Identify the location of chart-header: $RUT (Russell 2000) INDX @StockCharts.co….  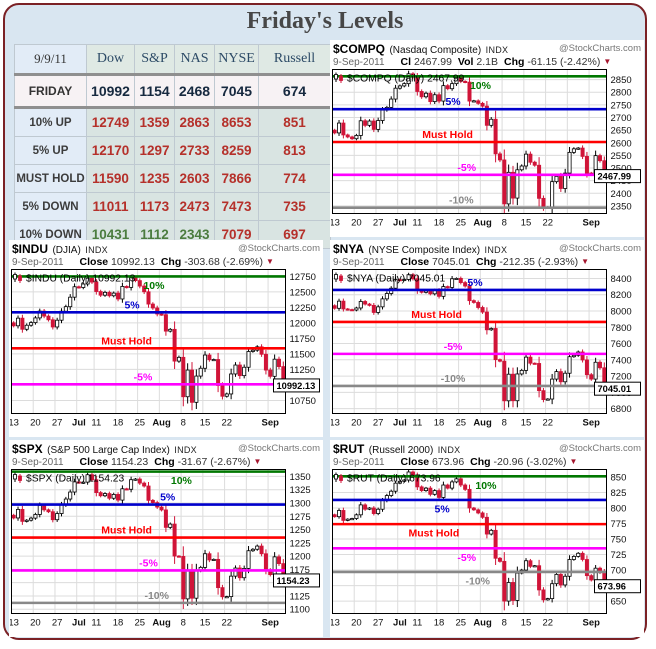
(487, 449).